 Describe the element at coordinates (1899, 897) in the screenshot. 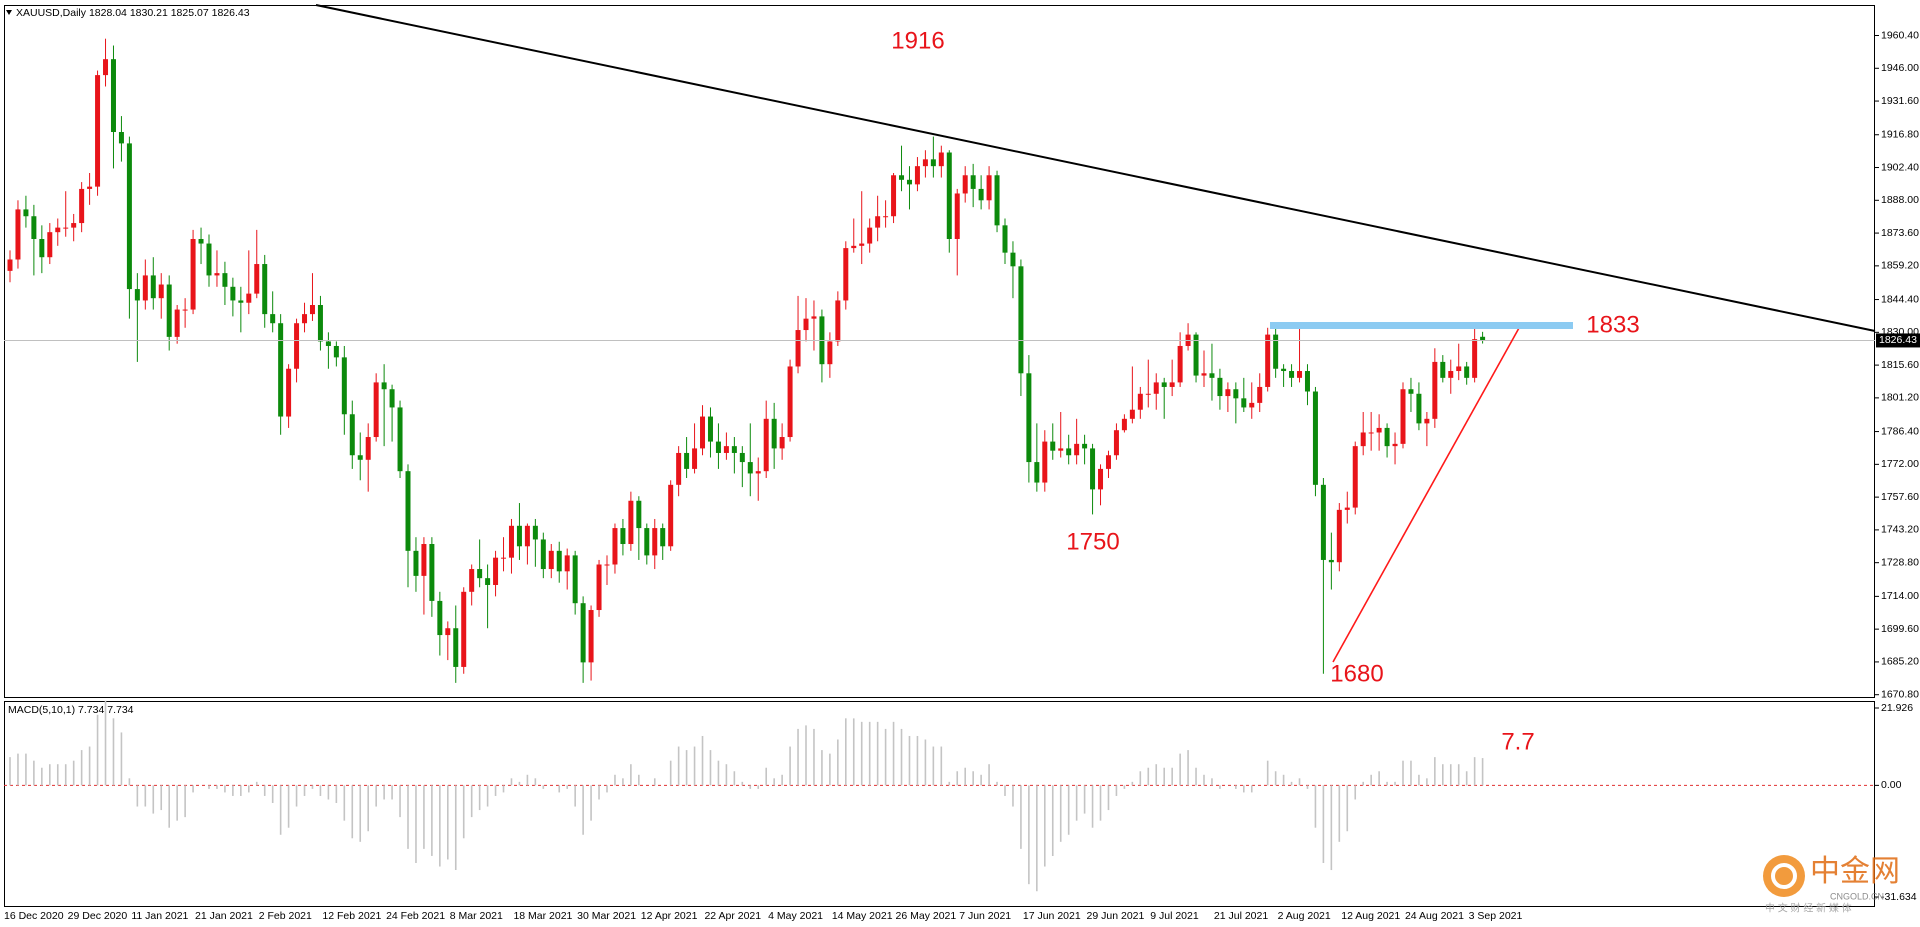

I see `y-tick-label: -31.634` at that location.